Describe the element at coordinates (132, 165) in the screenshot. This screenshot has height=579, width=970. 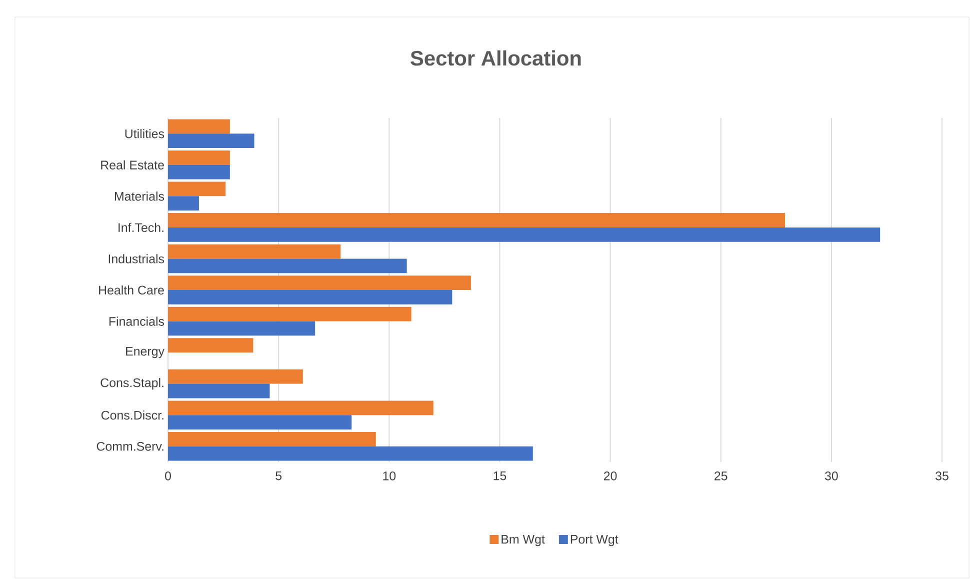
I see `y-tick-label: Real Estate` at that location.